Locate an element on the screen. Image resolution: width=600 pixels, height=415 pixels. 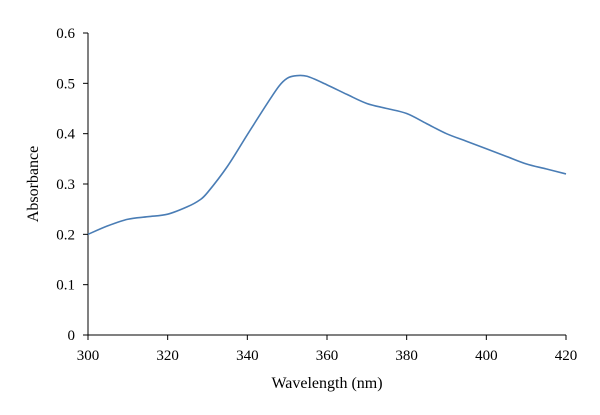
y-tick-label: 0.4 is located at coordinates (65, 135).